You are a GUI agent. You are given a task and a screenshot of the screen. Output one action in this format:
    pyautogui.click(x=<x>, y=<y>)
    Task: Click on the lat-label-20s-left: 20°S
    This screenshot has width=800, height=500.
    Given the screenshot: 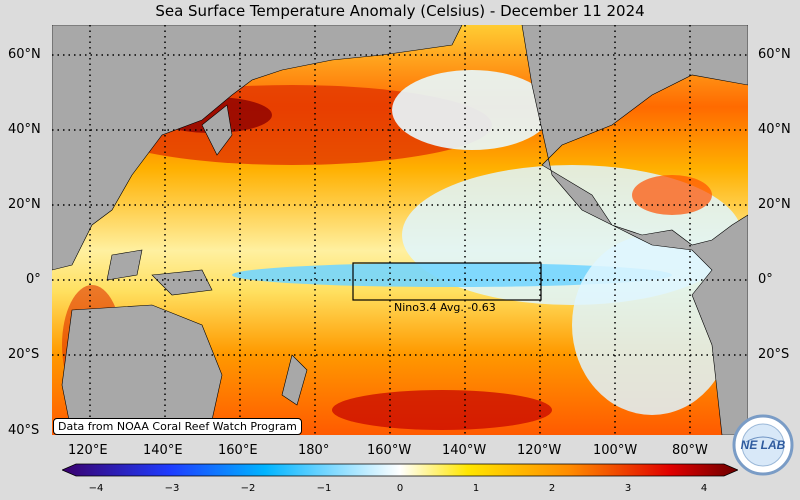 What is the action you would take?
    pyautogui.click(x=24, y=354)
    